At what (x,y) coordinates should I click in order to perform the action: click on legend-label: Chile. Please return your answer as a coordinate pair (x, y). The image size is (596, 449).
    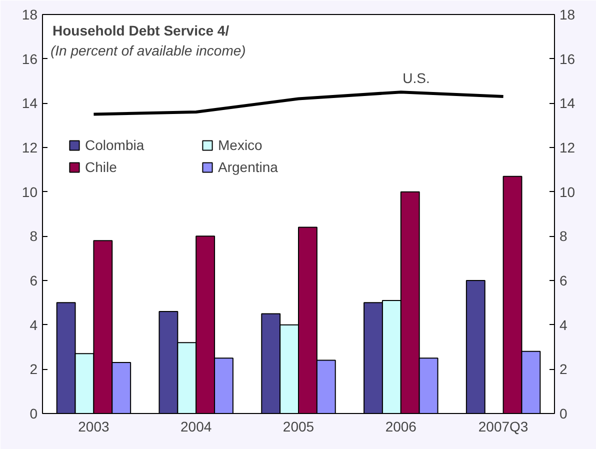
    Looking at the image, I should click on (101, 167).